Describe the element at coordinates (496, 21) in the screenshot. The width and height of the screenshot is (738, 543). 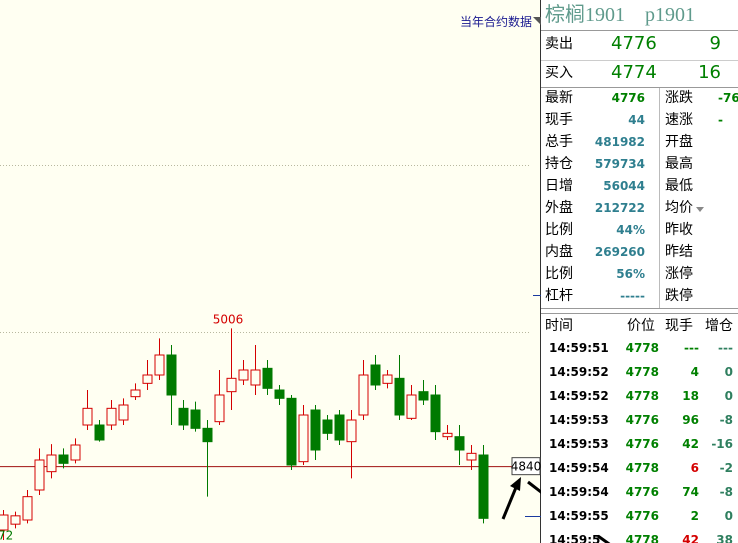
I see `corner-label: 当年合约数据` at that location.